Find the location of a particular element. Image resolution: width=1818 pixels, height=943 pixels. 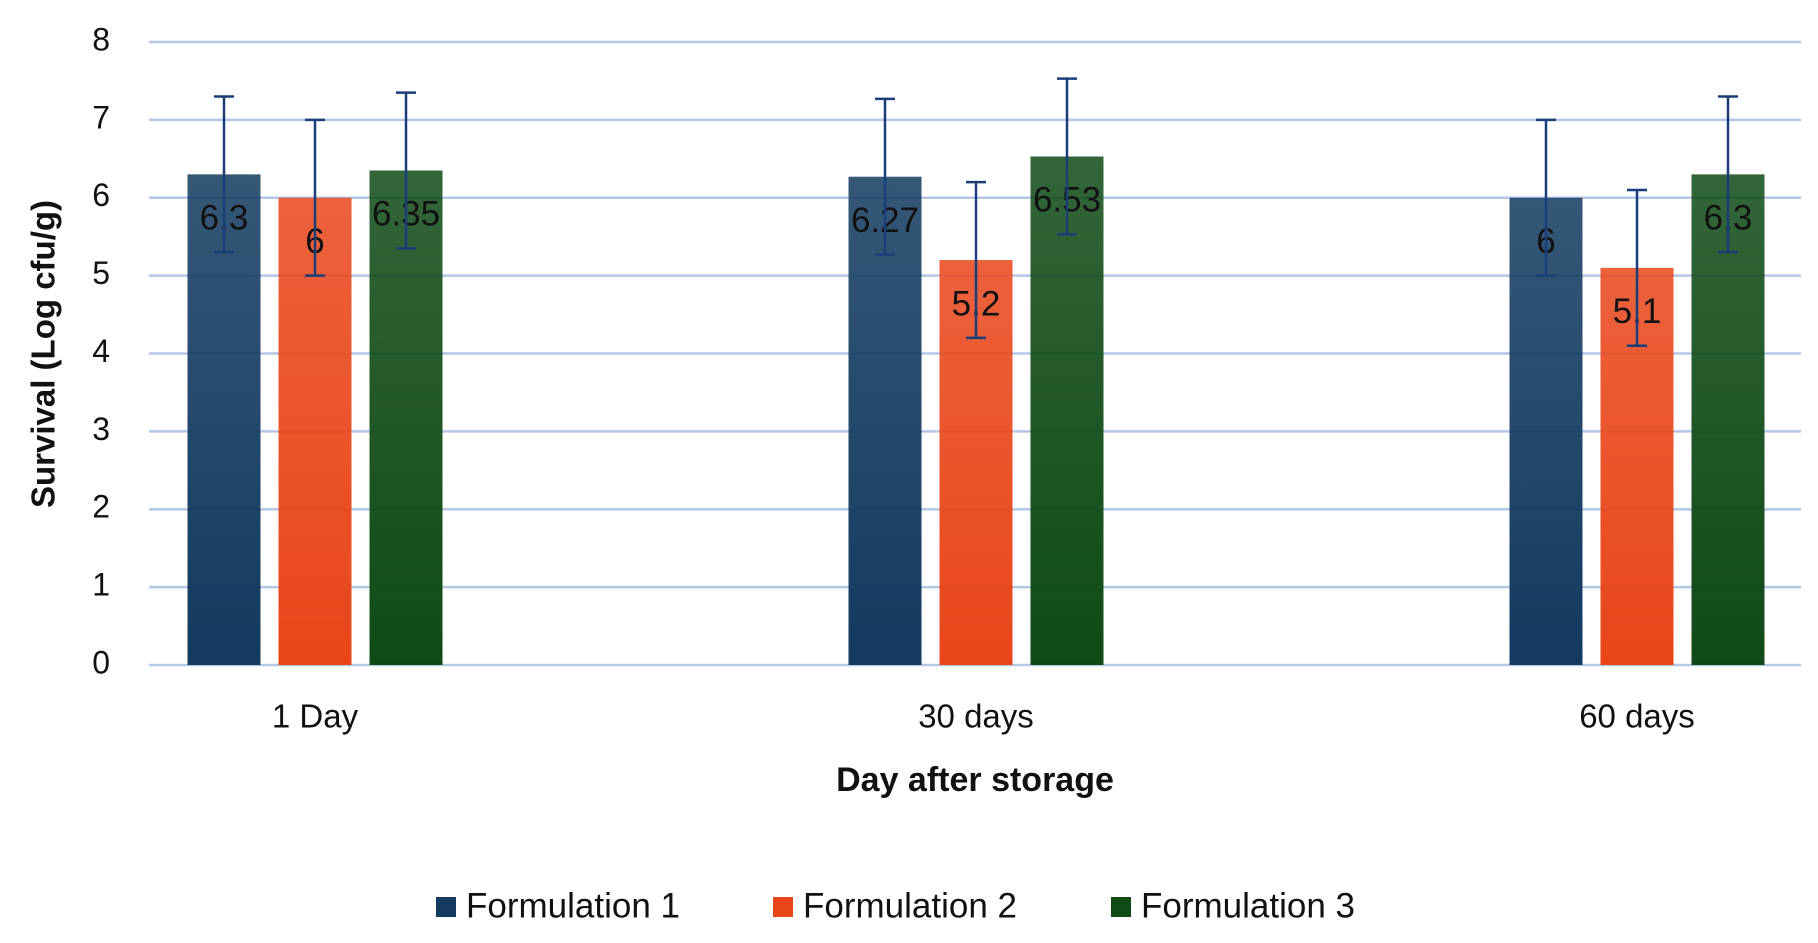

y-tick-label: 7 is located at coordinates (101, 117).